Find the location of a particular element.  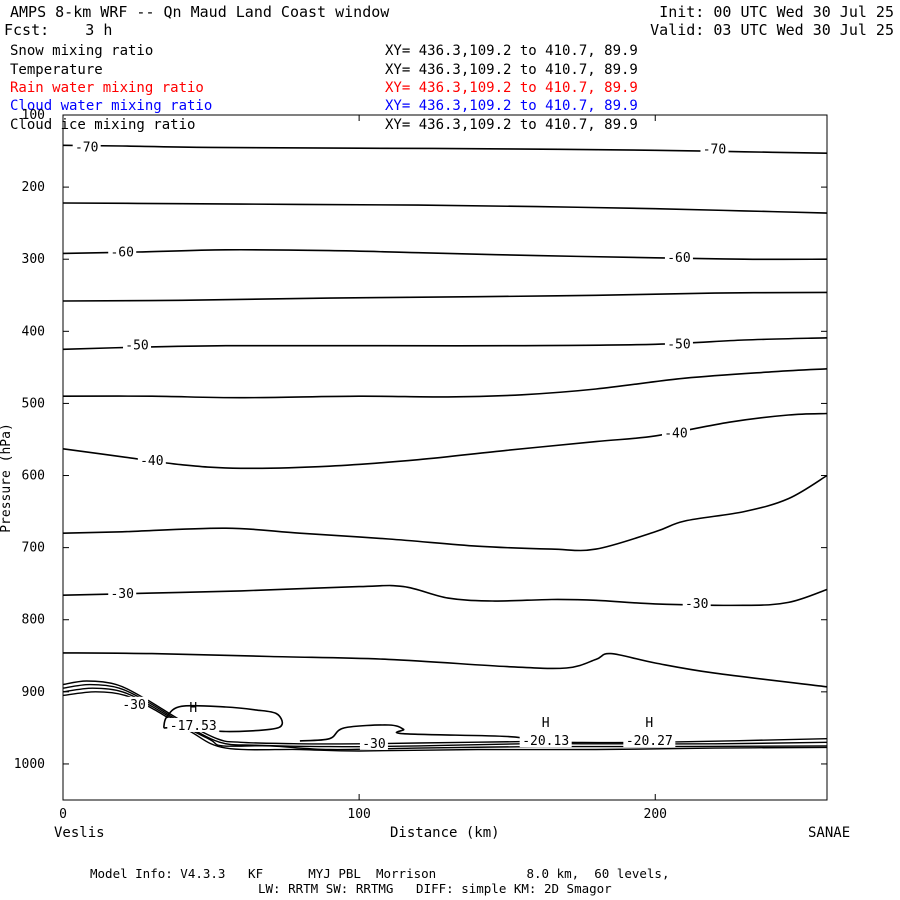

y-tick-label: 100 is located at coordinates (33, 115).